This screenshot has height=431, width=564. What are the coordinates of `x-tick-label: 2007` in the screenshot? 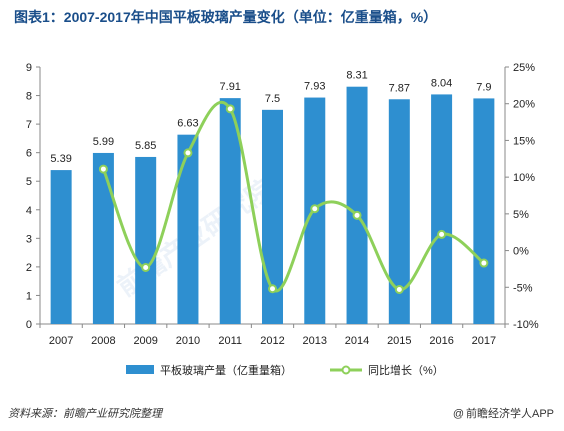 It's located at (61, 341).